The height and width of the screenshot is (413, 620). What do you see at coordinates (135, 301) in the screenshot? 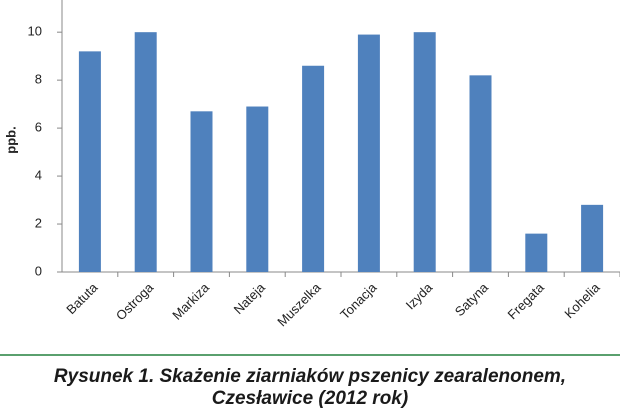
I see `x-tick-label: Ostroga` at bounding box center [135, 301].